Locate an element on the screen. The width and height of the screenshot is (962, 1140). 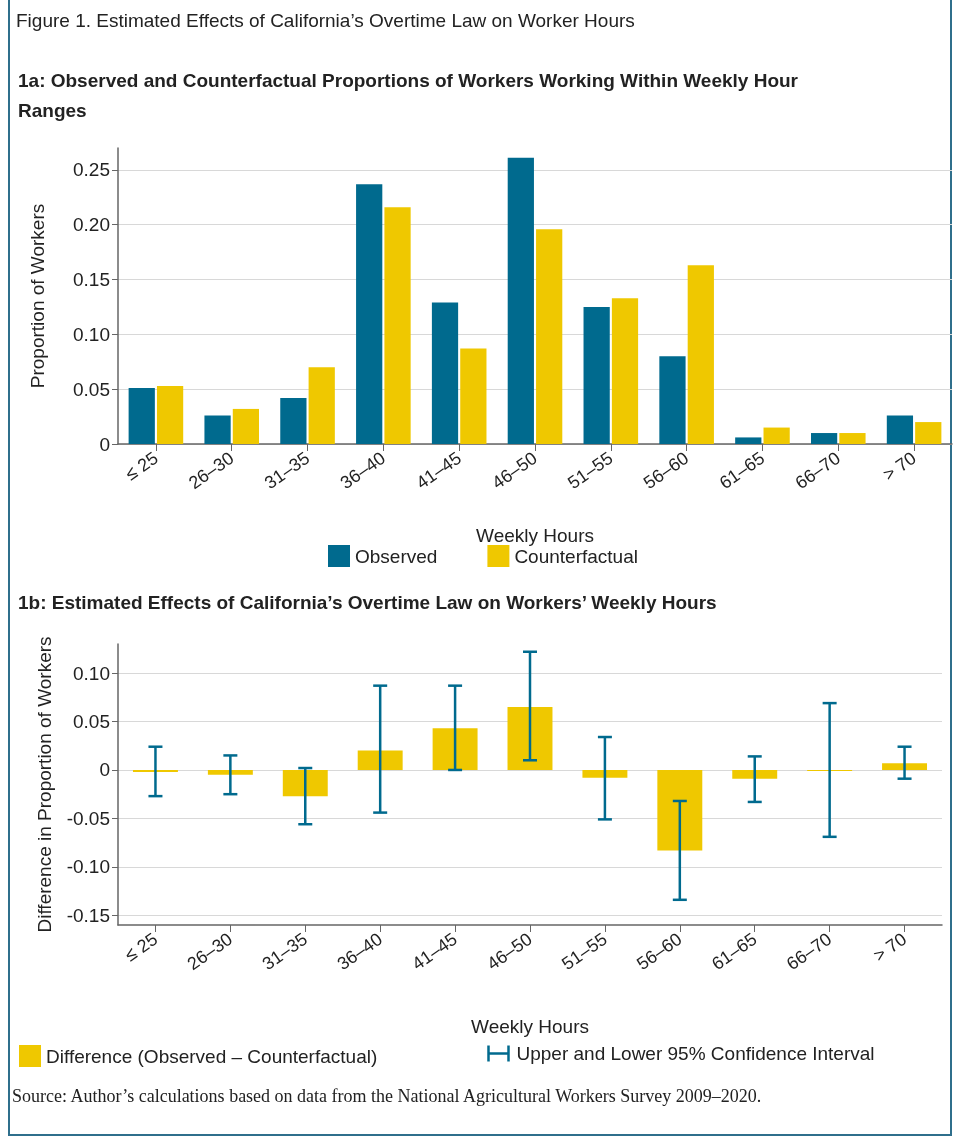
chart-title: Figure 1. Estimated Effects of California’s Overtime Law on Worker Hours is located at coordinates (325, 21).